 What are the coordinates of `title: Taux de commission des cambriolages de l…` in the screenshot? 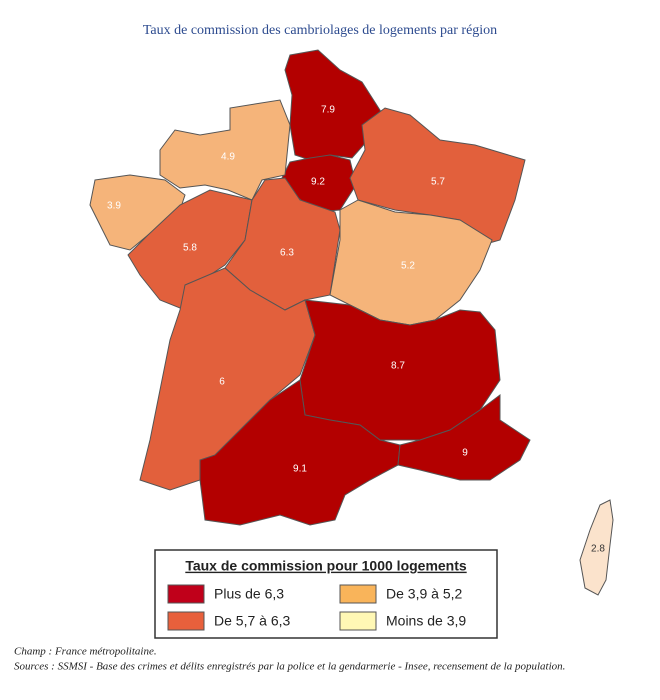 It's located at (320, 30).